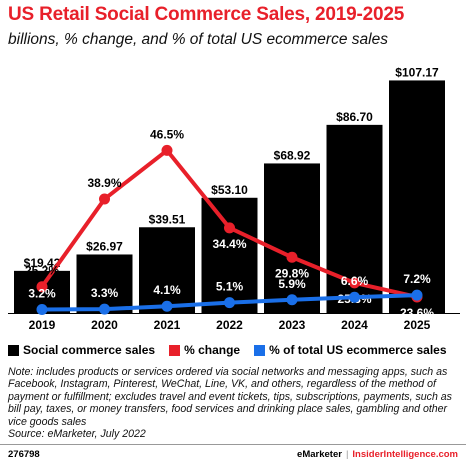 This screenshot has width=466, height=466. Describe the element at coordinates (405, 454) in the screenshot. I see `brand-site-link: InsiderIntelligence.com` at that location.